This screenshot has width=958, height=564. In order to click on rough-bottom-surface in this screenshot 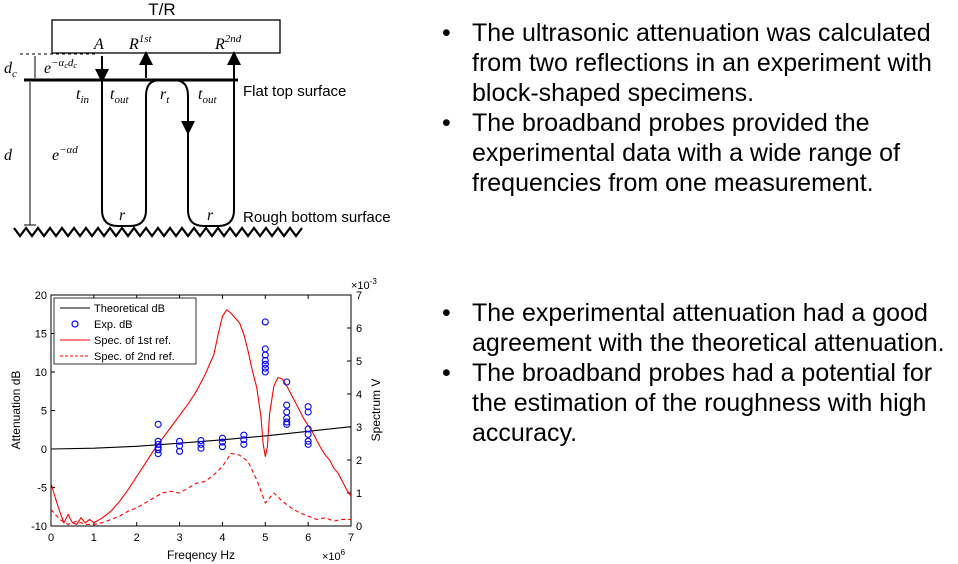, I will do `click(158, 232)`.